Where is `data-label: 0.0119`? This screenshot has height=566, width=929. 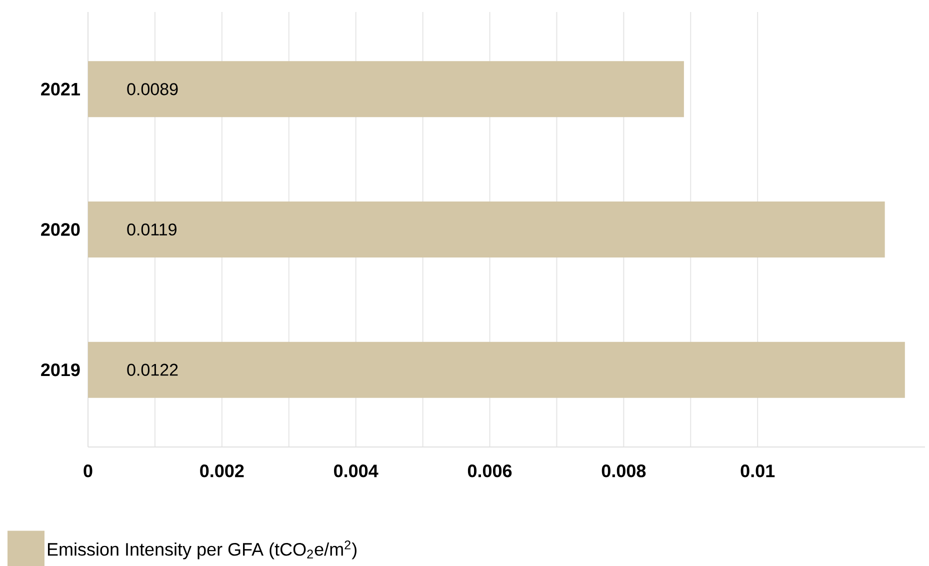
data-label: 0.0119 is located at coordinates (151, 229).